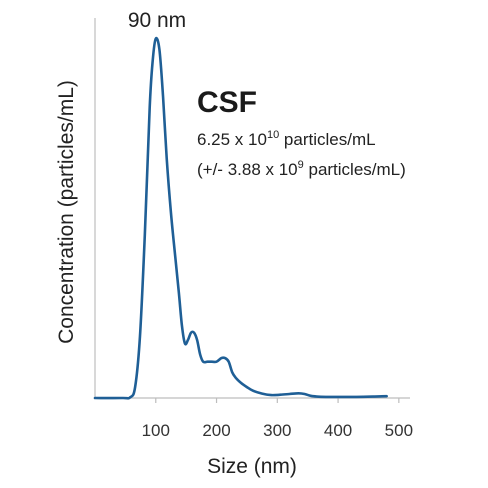  Describe the element at coordinates (273, 135) in the screenshot. I see `annotation-concentration-exponent: 10` at that location.